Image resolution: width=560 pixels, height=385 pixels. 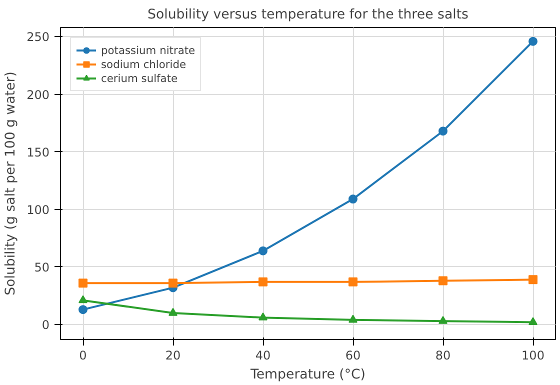 I want to click on x-tick-label: 0, so click(x=83, y=355).